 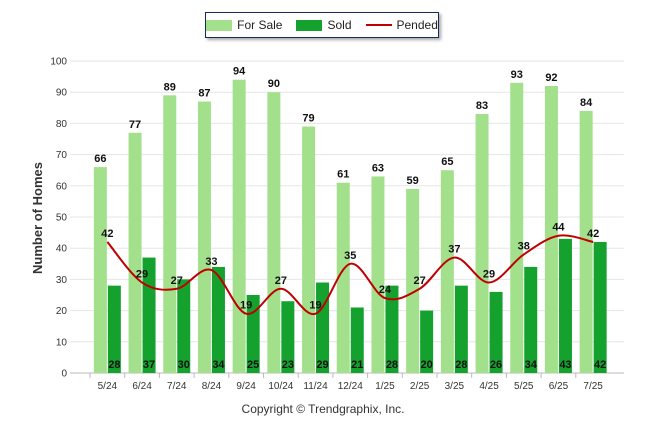 What do you see at coordinates (455, 386) in the screenshot?
I see `x-tick-label: 3/25` at bounding box center [455, 386].